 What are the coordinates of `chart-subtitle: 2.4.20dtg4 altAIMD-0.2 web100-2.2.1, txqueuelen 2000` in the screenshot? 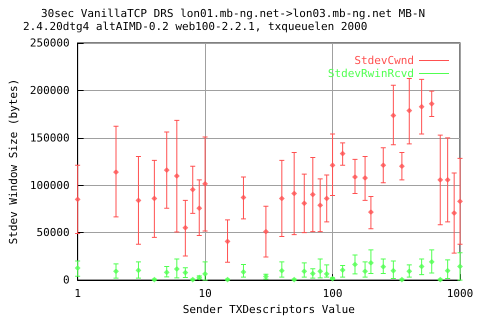 It's located at (195, 26).